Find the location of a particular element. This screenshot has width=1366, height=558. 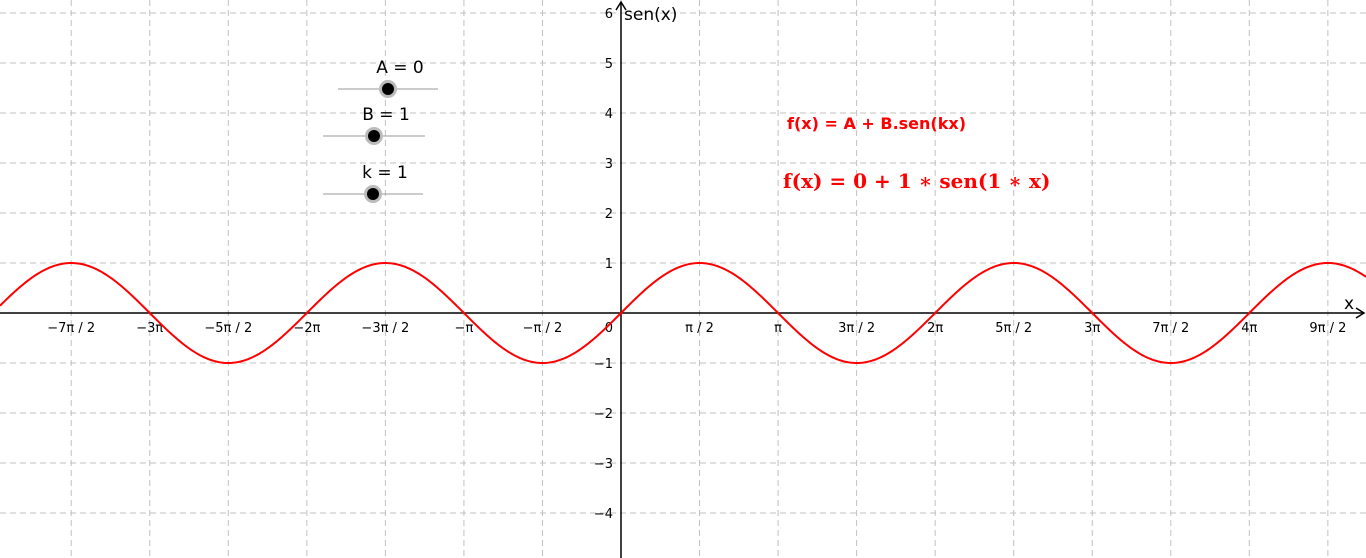

y-tick-label: 1 is located at coordinates (609, 264).